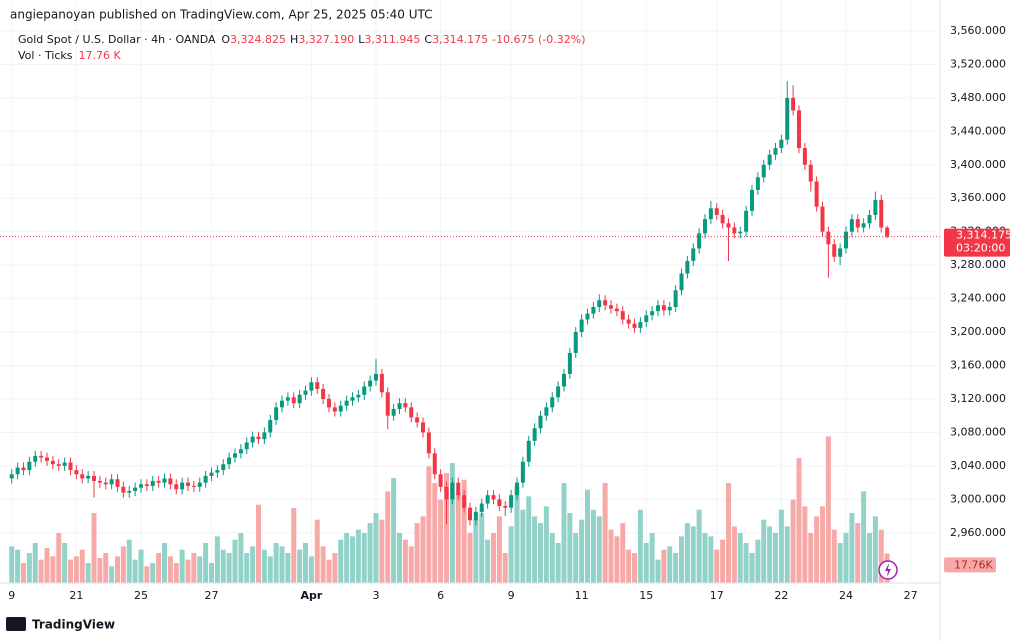 The height and width of the screenshot is (641, 1024). What do you see at coordinates (978, 298) in the screenshot?
I see `y-tick-label: 3,240.000` at bounding box center [978, 298].